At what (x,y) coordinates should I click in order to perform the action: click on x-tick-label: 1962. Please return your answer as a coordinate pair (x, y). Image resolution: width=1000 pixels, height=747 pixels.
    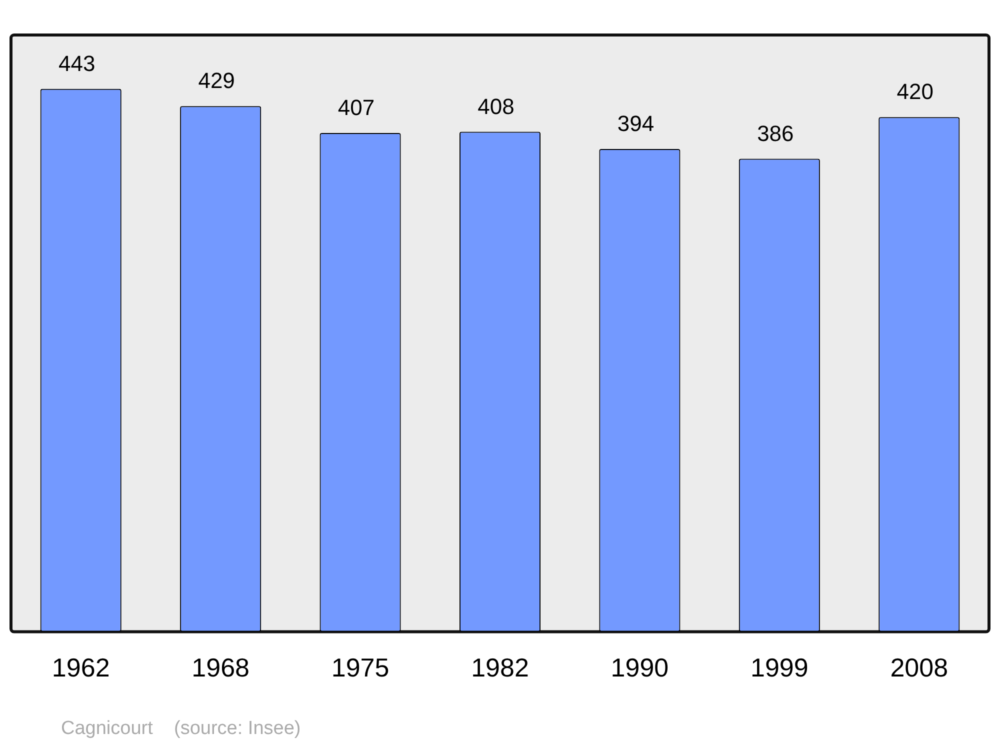
    Looking at the image, I should click on (81, 667).